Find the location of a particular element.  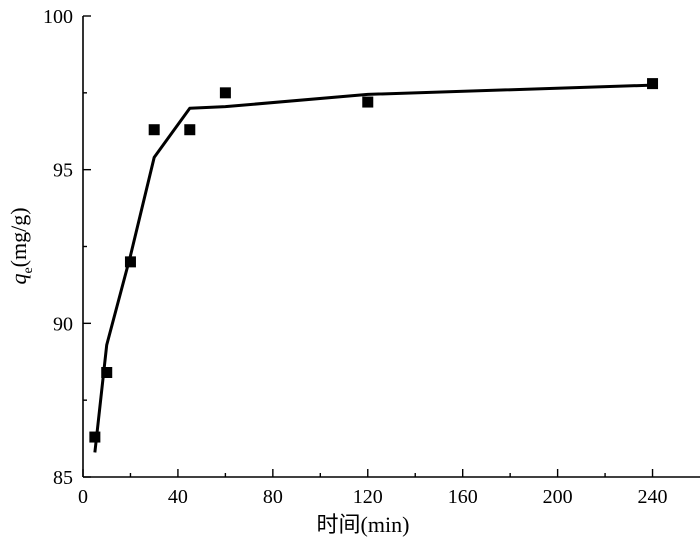

x-tick-label: 120 is located at coordinates (368, 497).